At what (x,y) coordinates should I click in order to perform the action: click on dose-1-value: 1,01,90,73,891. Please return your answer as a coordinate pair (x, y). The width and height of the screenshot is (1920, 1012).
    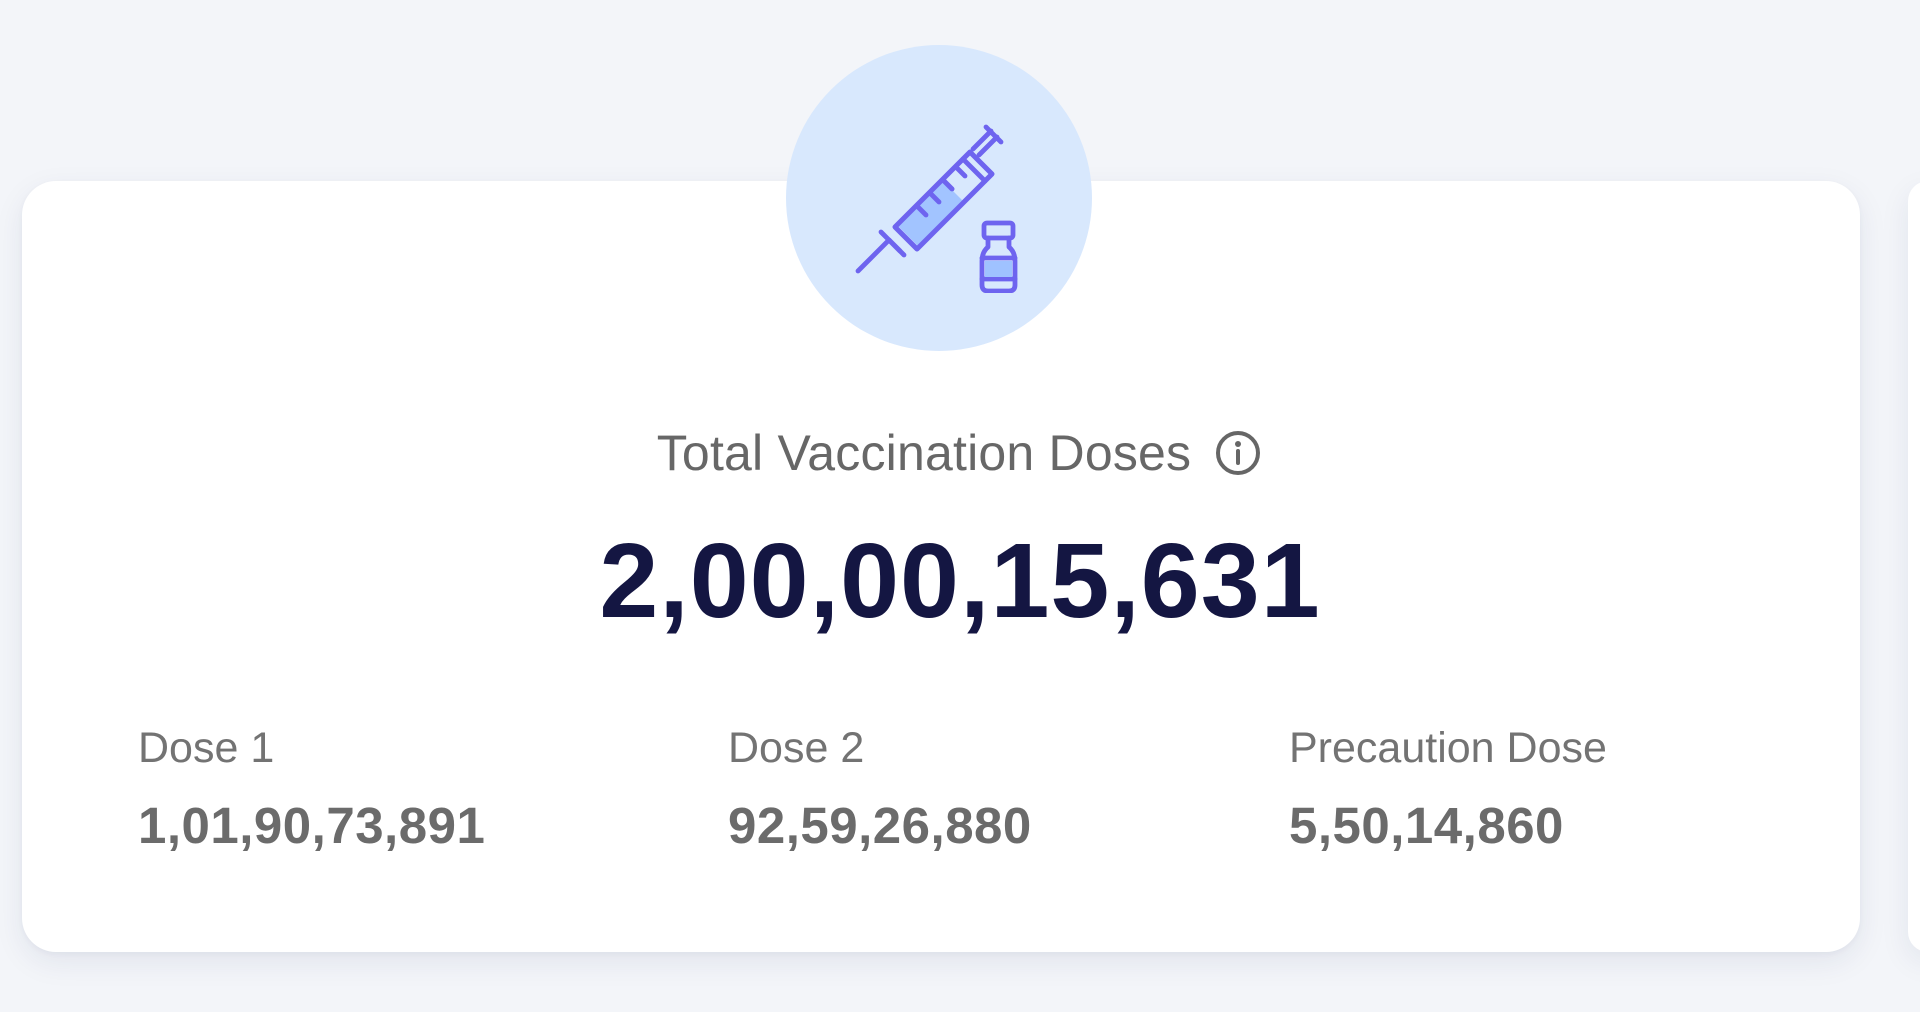
    Looking at the image, I should click on (312, 825).